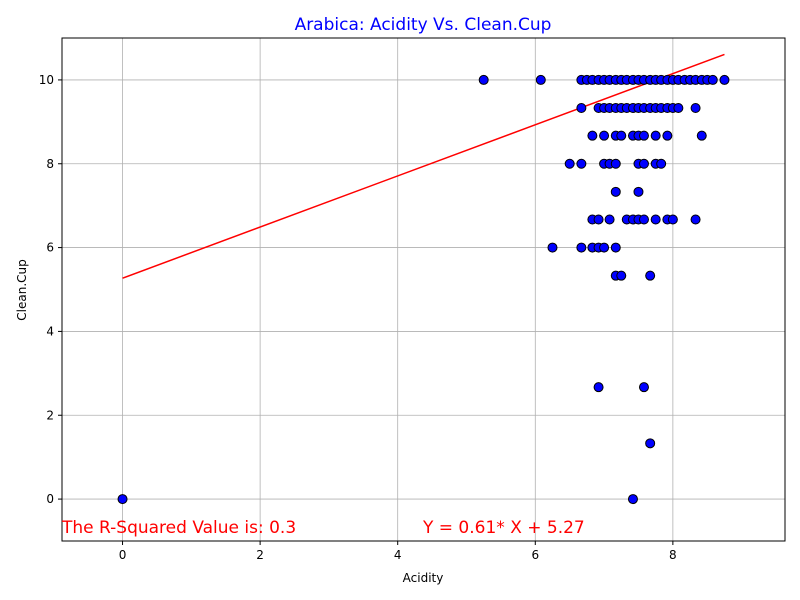  What do you see at coordinates (503, 528) in the screenshot?
I see `regression-equation-annotation: Y = 0.61* X + 5.27` at bounding box center [503, 528].